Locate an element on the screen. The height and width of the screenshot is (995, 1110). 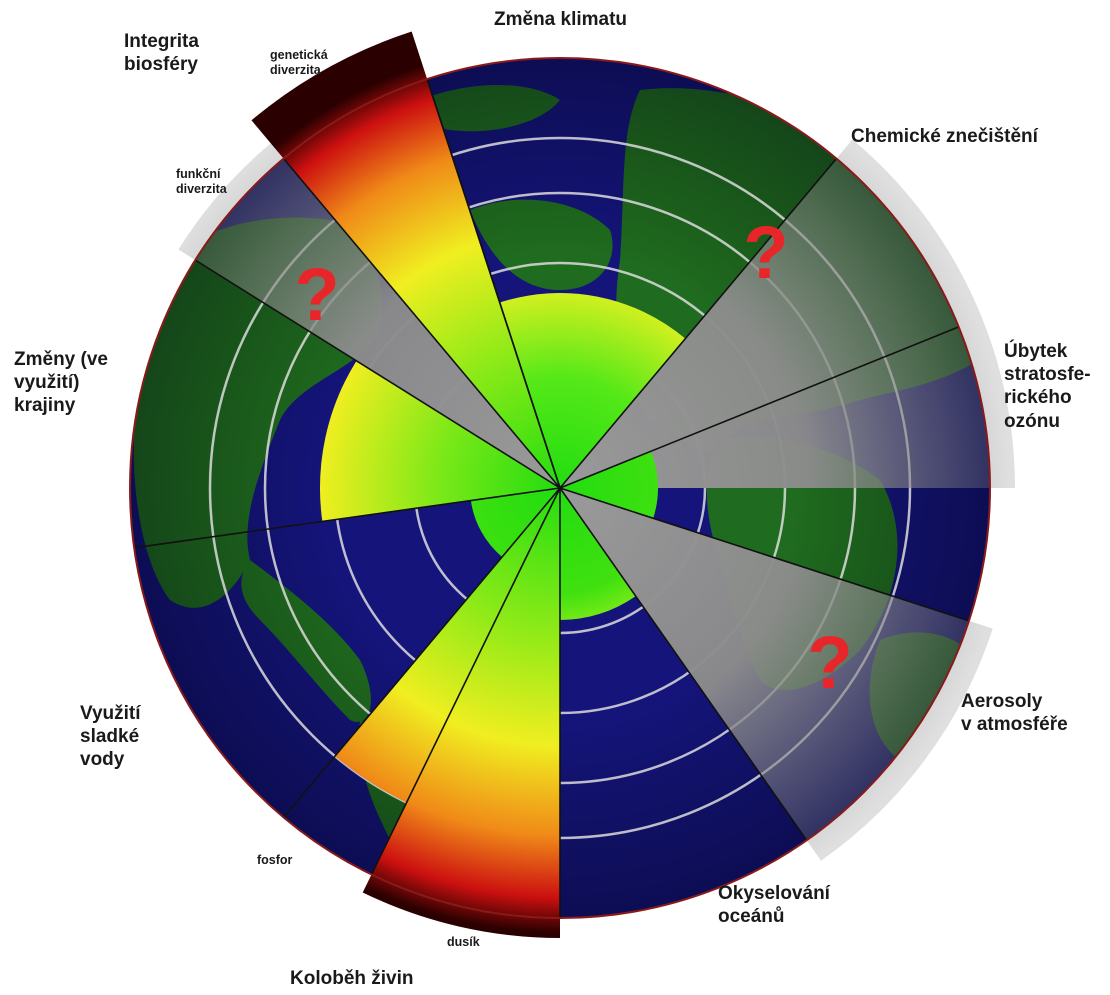
label-climate-change: Změna klimatu is located at coordinates (561, 19).